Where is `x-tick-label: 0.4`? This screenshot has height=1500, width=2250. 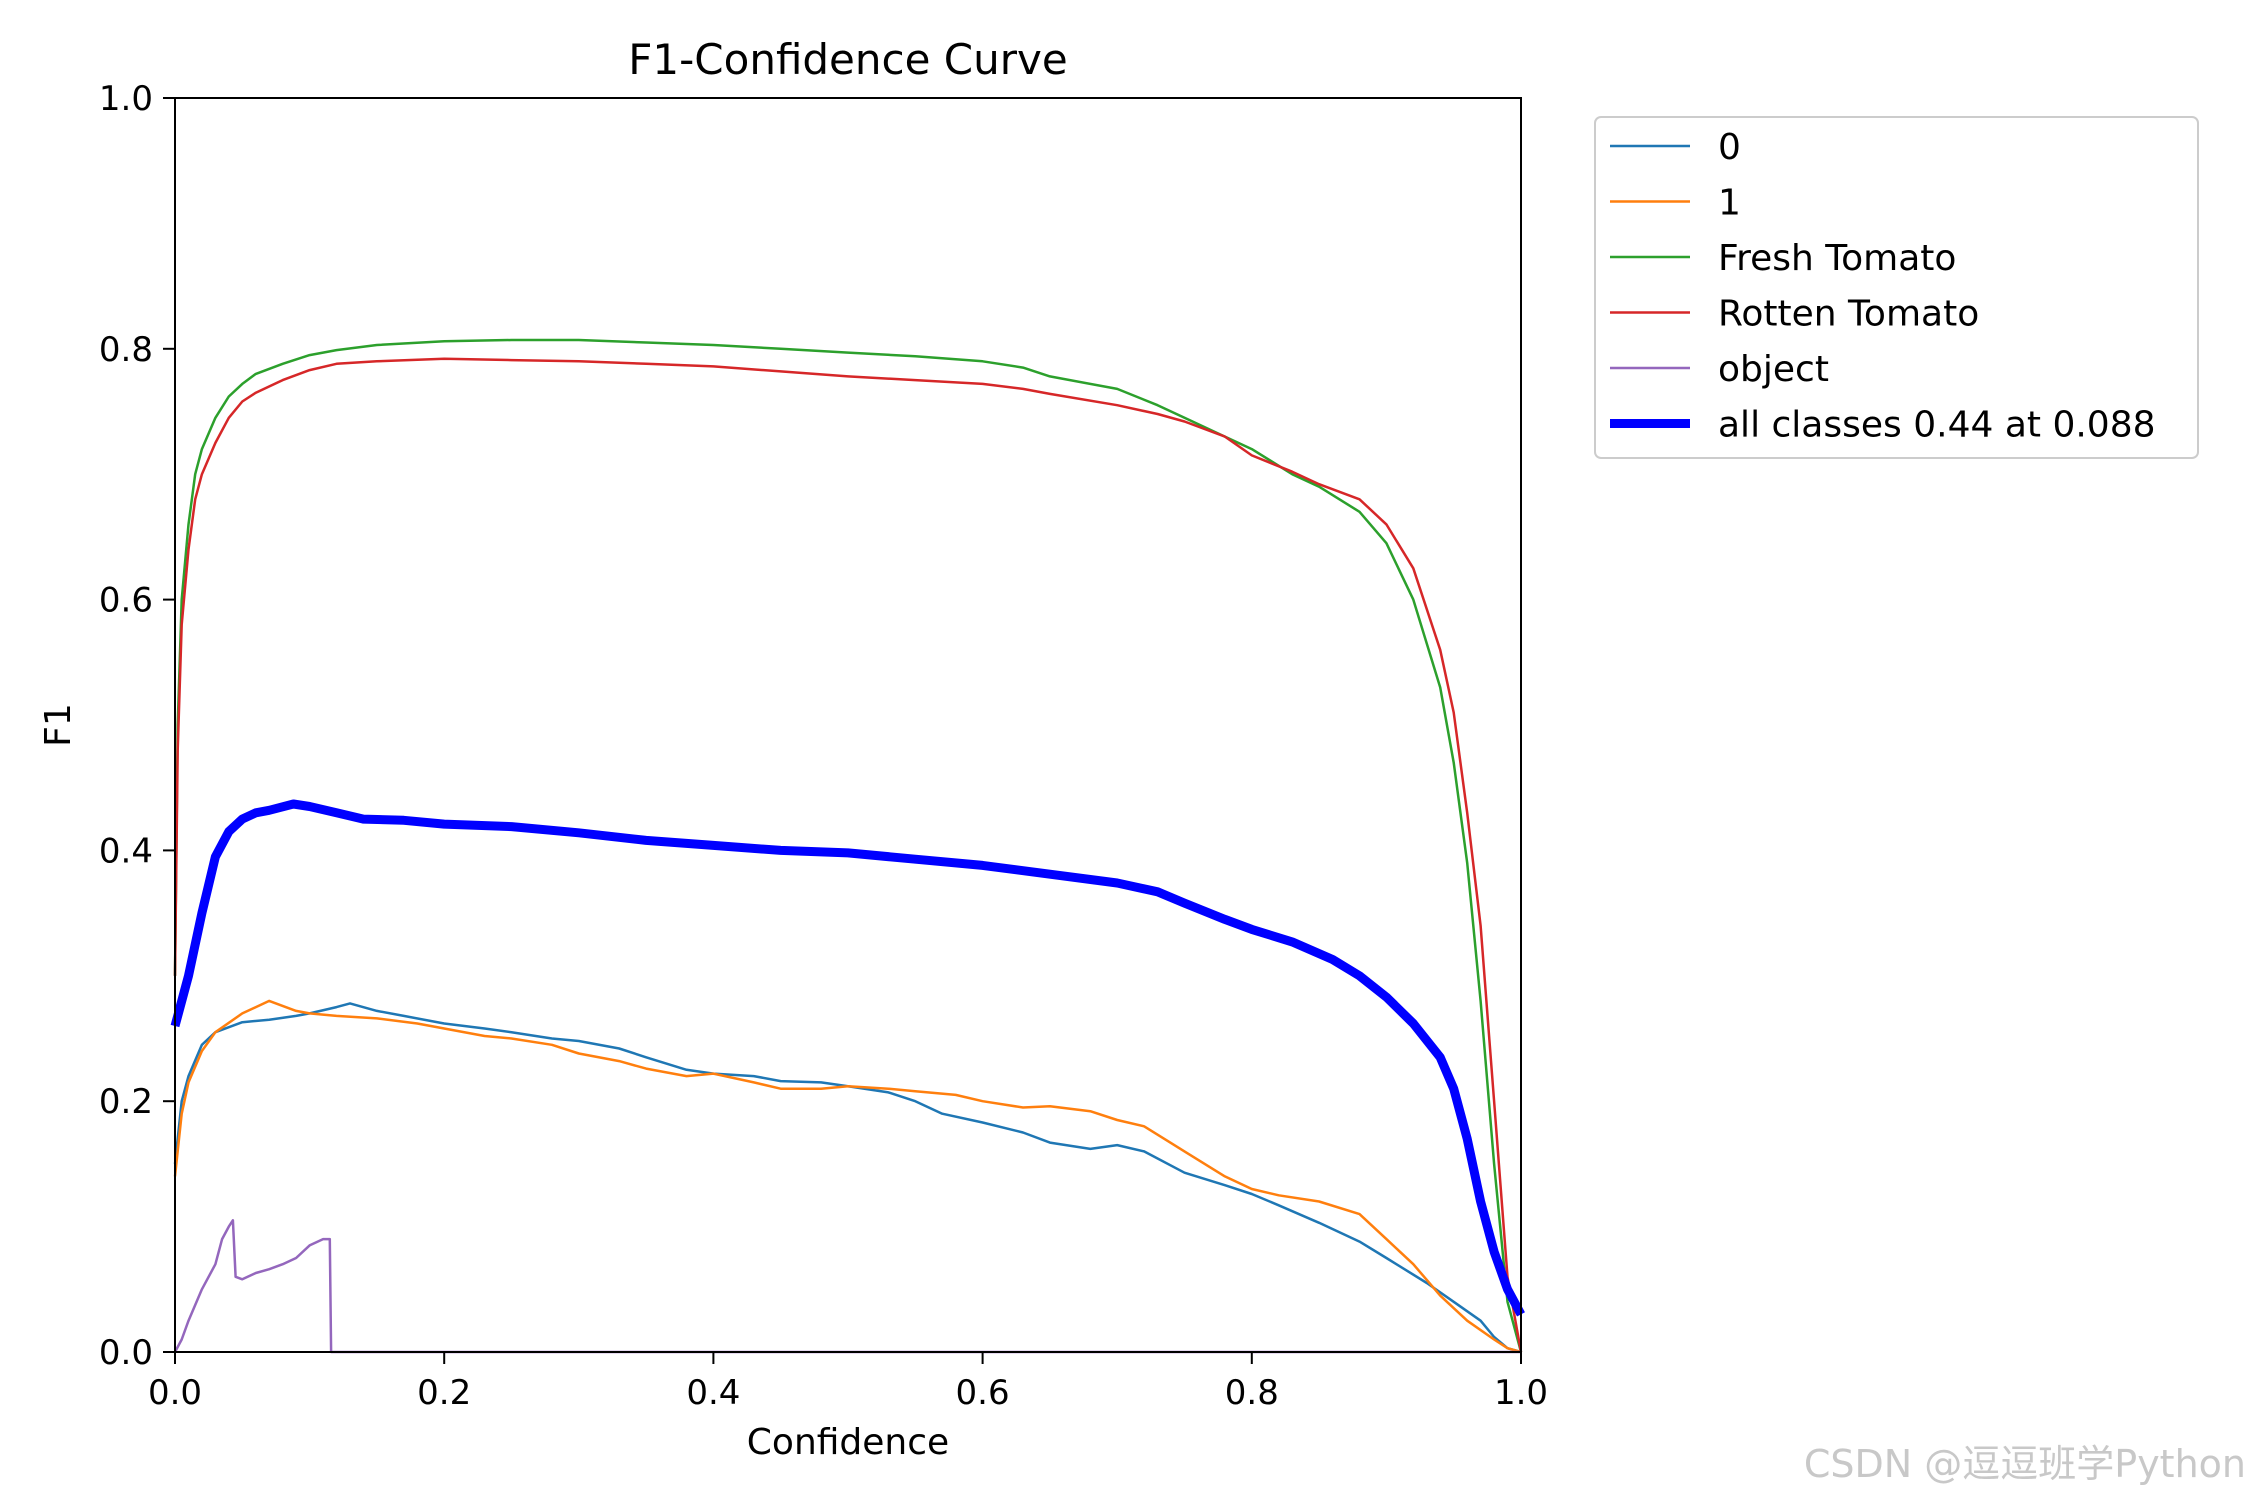
x-tick-label: 0.4 is located at coordinates (713, 1393).